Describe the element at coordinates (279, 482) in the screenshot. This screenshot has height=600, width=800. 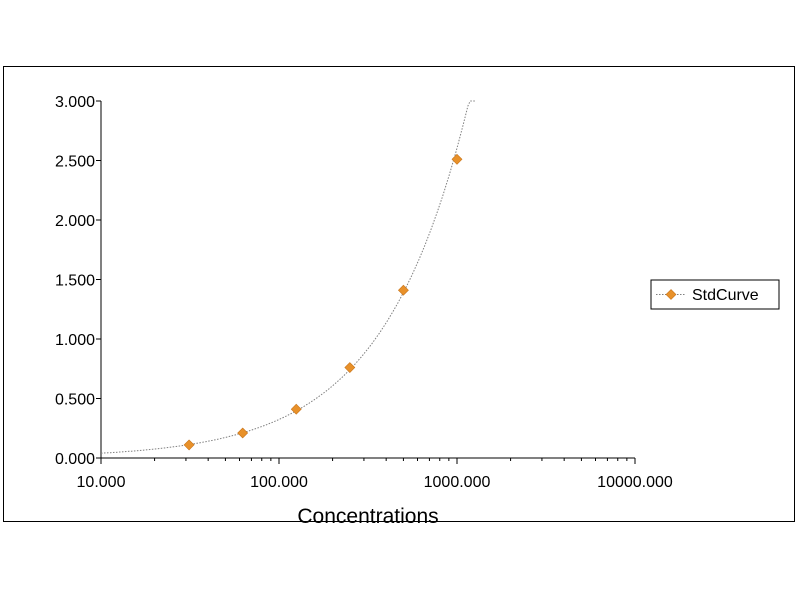
I see `x-tick-label: 100.000` at that location.